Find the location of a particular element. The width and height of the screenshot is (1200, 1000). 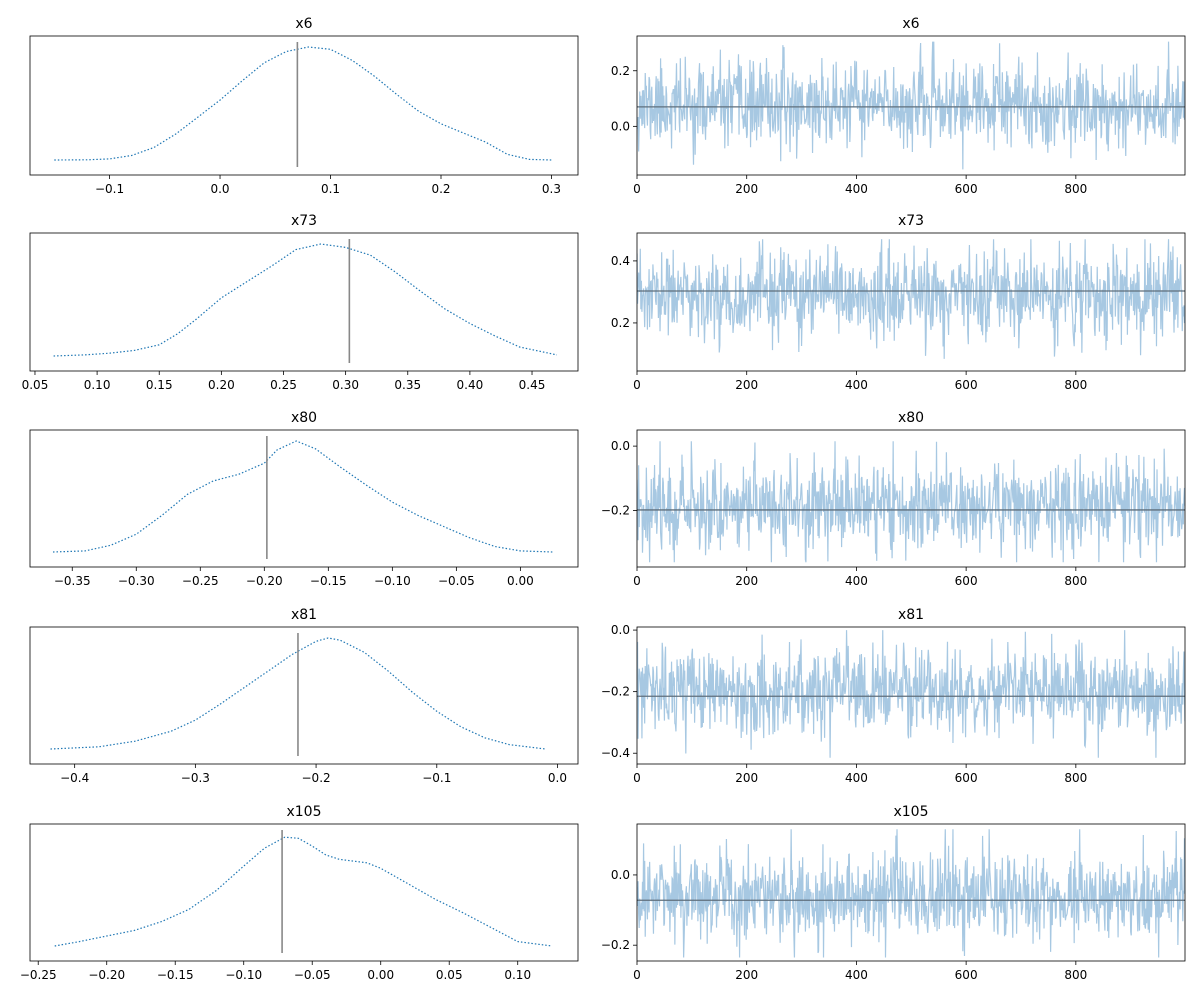

density-panel-x6: −0.1 0.0 0.1 0.2 0.3 x6 is located at coordinates (304, 106).